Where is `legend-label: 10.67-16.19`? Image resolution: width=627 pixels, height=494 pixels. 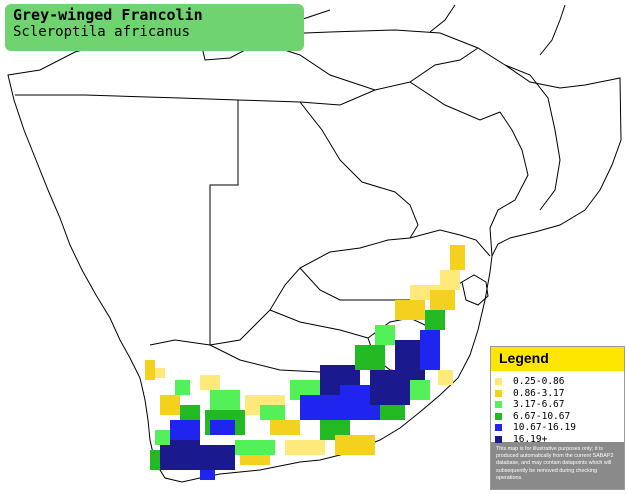
legend-label: 10.67-16.19 is located at coordinates (544, 428).